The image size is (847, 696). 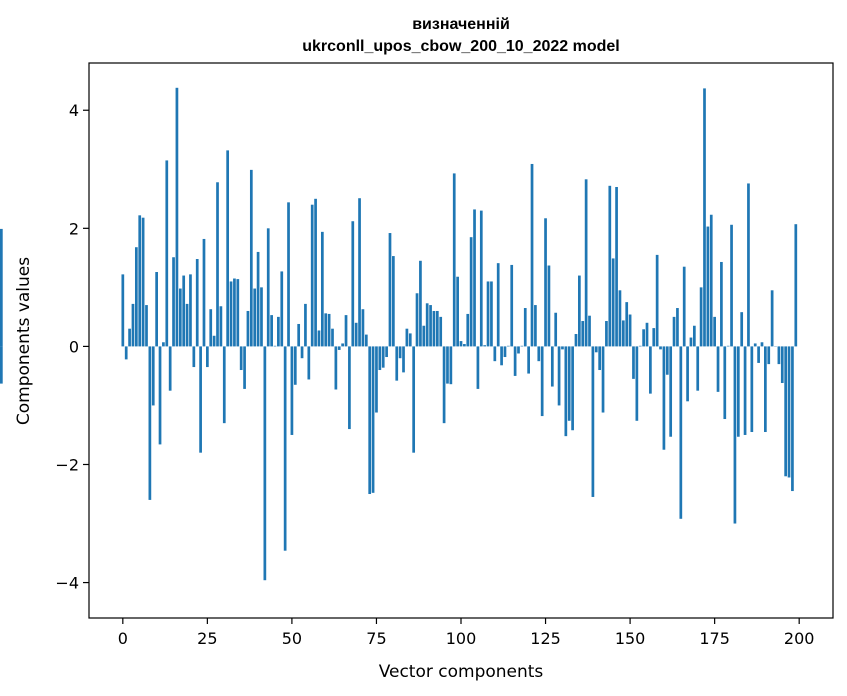 I want to click on y-tick-label: 2, so click(x=74, y=228).